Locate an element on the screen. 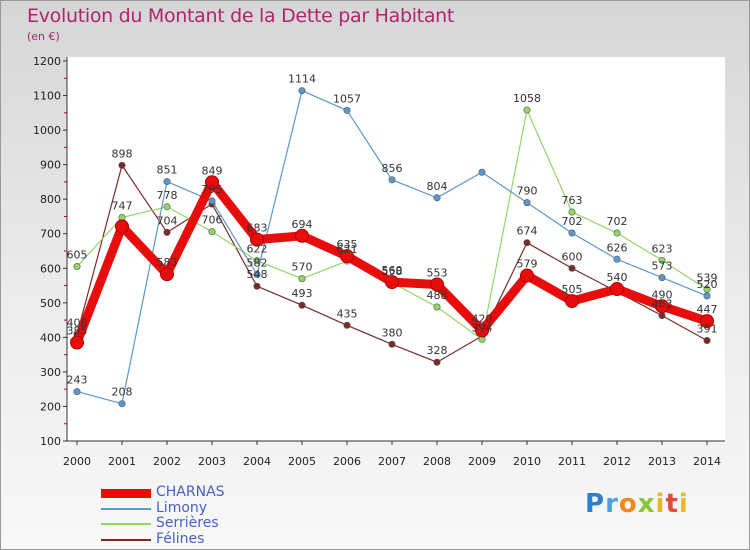 This screenshot has height=550, width=750. data-label-serrieres: 763 is located at coordinates (572, 200).